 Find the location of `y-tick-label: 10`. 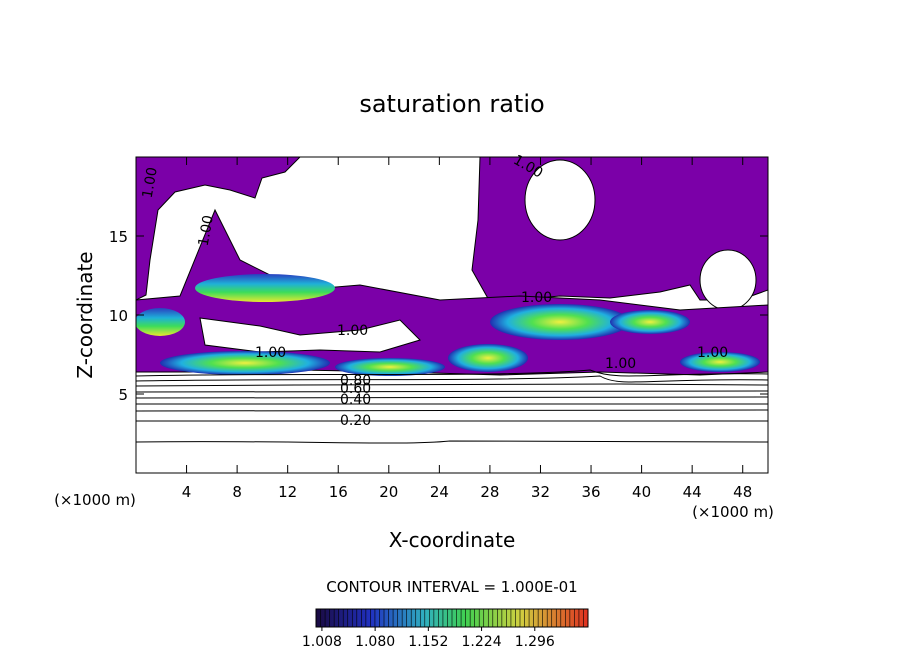

y-tick-label: 10 is located at coordinates (118, 316).